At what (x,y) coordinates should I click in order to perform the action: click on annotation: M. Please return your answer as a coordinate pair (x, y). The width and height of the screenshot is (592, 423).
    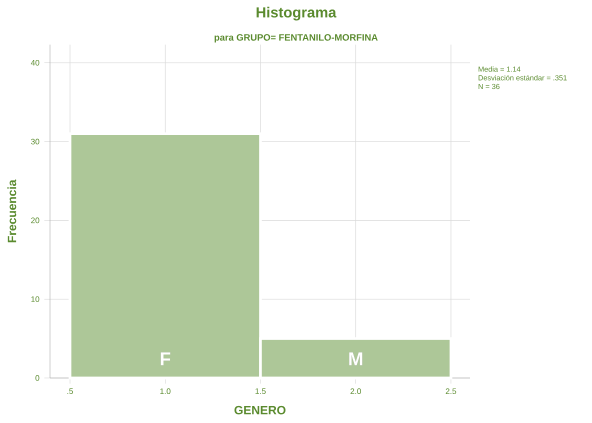
    Looking at the image, I should click on (355, 359).